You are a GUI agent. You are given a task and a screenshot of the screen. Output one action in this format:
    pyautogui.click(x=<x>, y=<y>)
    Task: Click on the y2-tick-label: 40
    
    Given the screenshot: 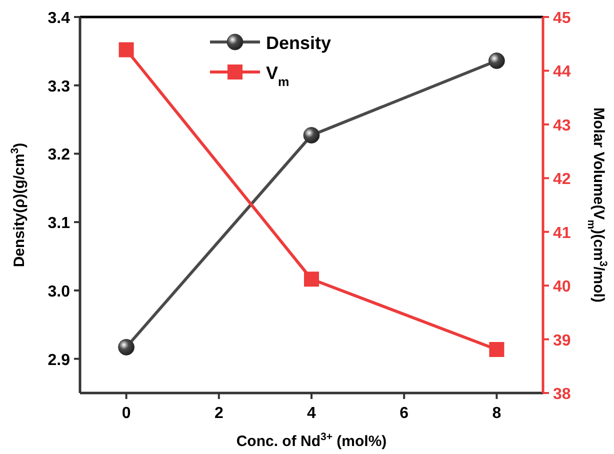 What is the action you would take?
    pyautogui.click(x=562, y=287)
    